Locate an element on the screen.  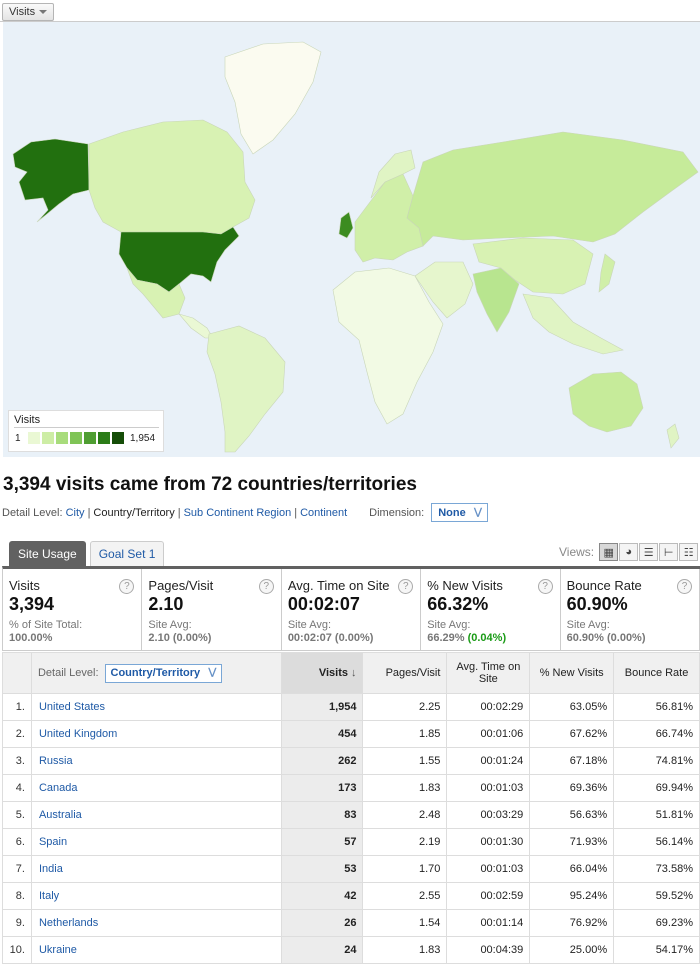
dimension-select: None ⋁ is located at coordinates (460, 512).